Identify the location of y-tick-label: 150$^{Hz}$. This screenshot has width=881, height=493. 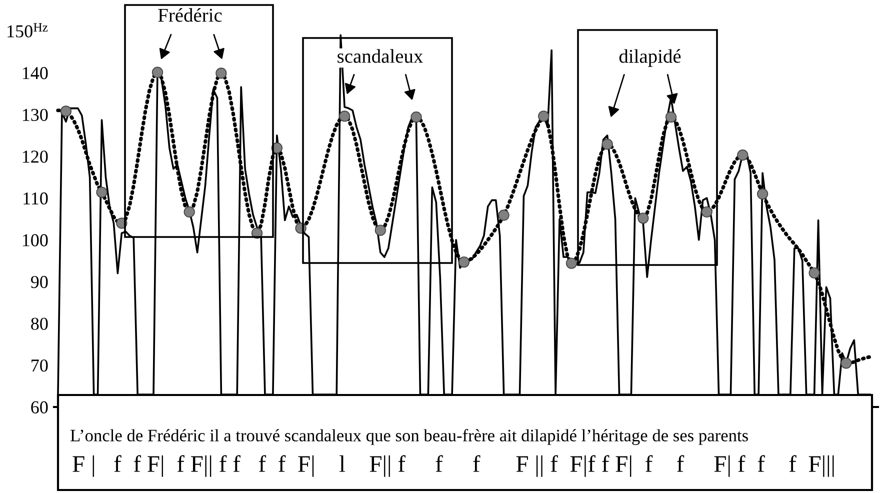
(28, 30).